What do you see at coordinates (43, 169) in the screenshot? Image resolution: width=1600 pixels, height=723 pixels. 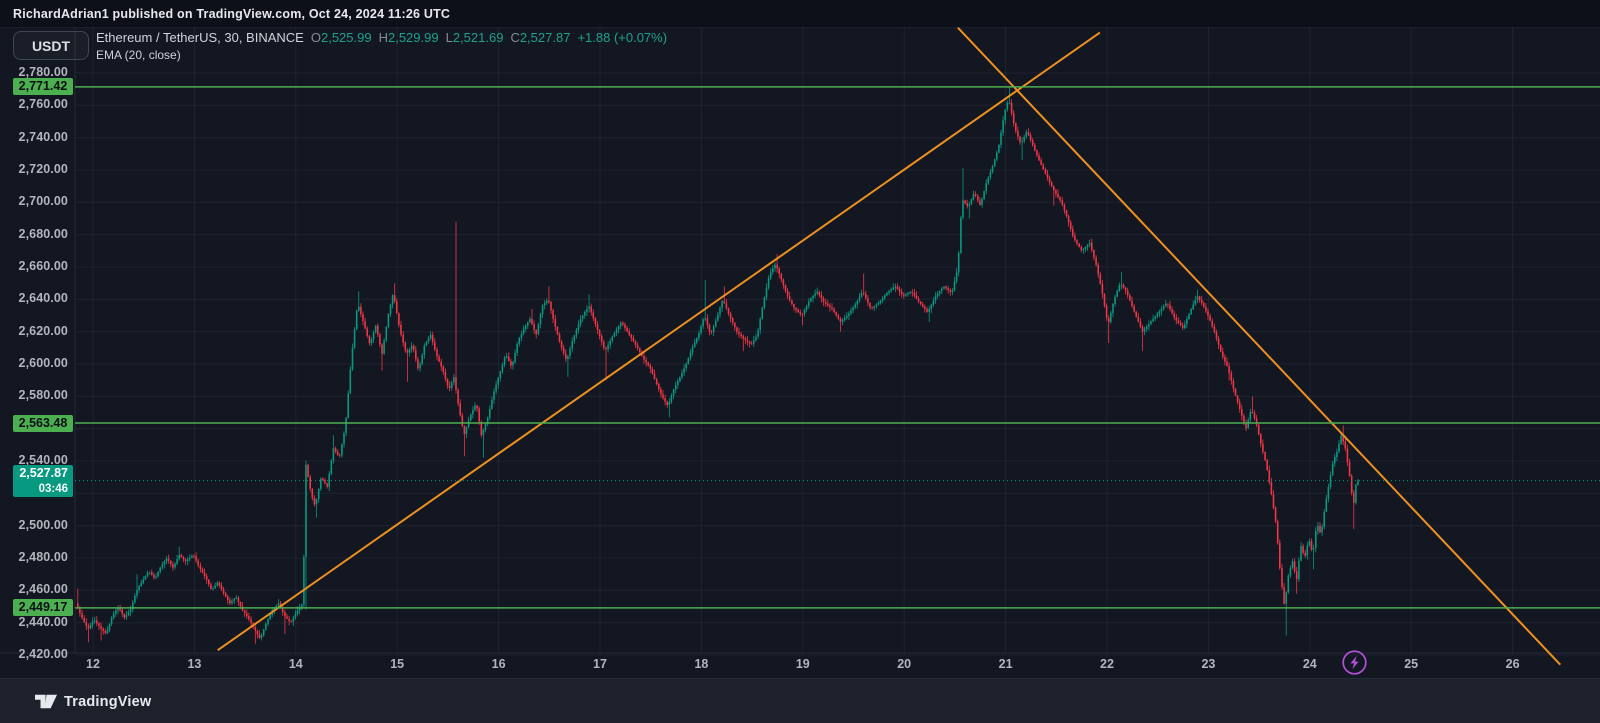 I see `y-axis-tick-label: 2,720.00` at bounding box center [43, 169].